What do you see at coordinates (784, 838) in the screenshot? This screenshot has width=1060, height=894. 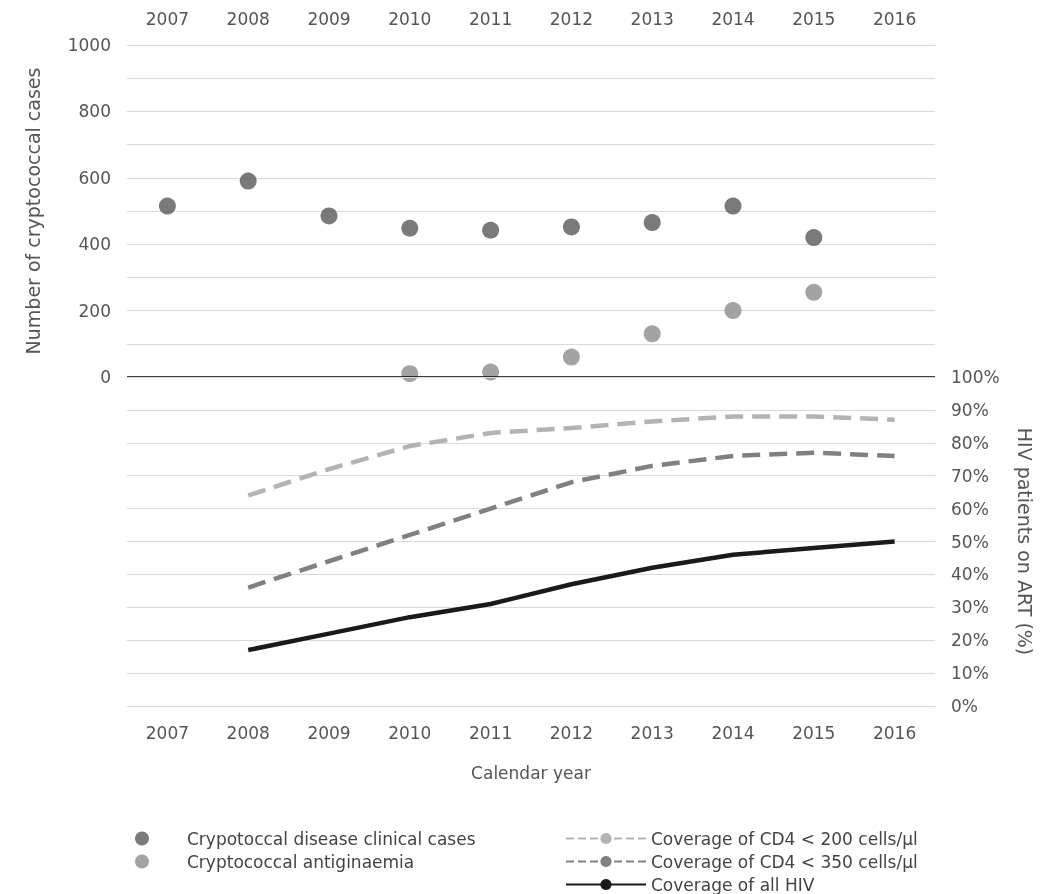 I see `legend-label: Coverage of CD4 < 200 cells/µl` at bounding box center [784, 838].